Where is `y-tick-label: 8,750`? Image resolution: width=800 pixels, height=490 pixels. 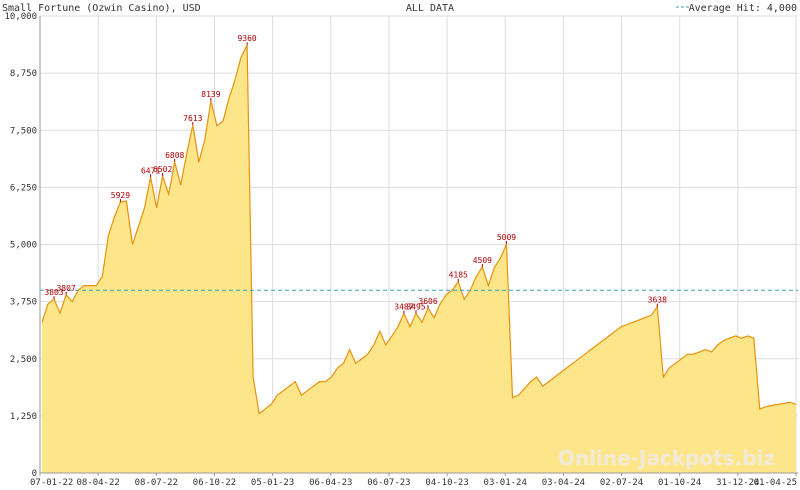
y-tick-label: 8,750 is located at coordinates (23, 74).